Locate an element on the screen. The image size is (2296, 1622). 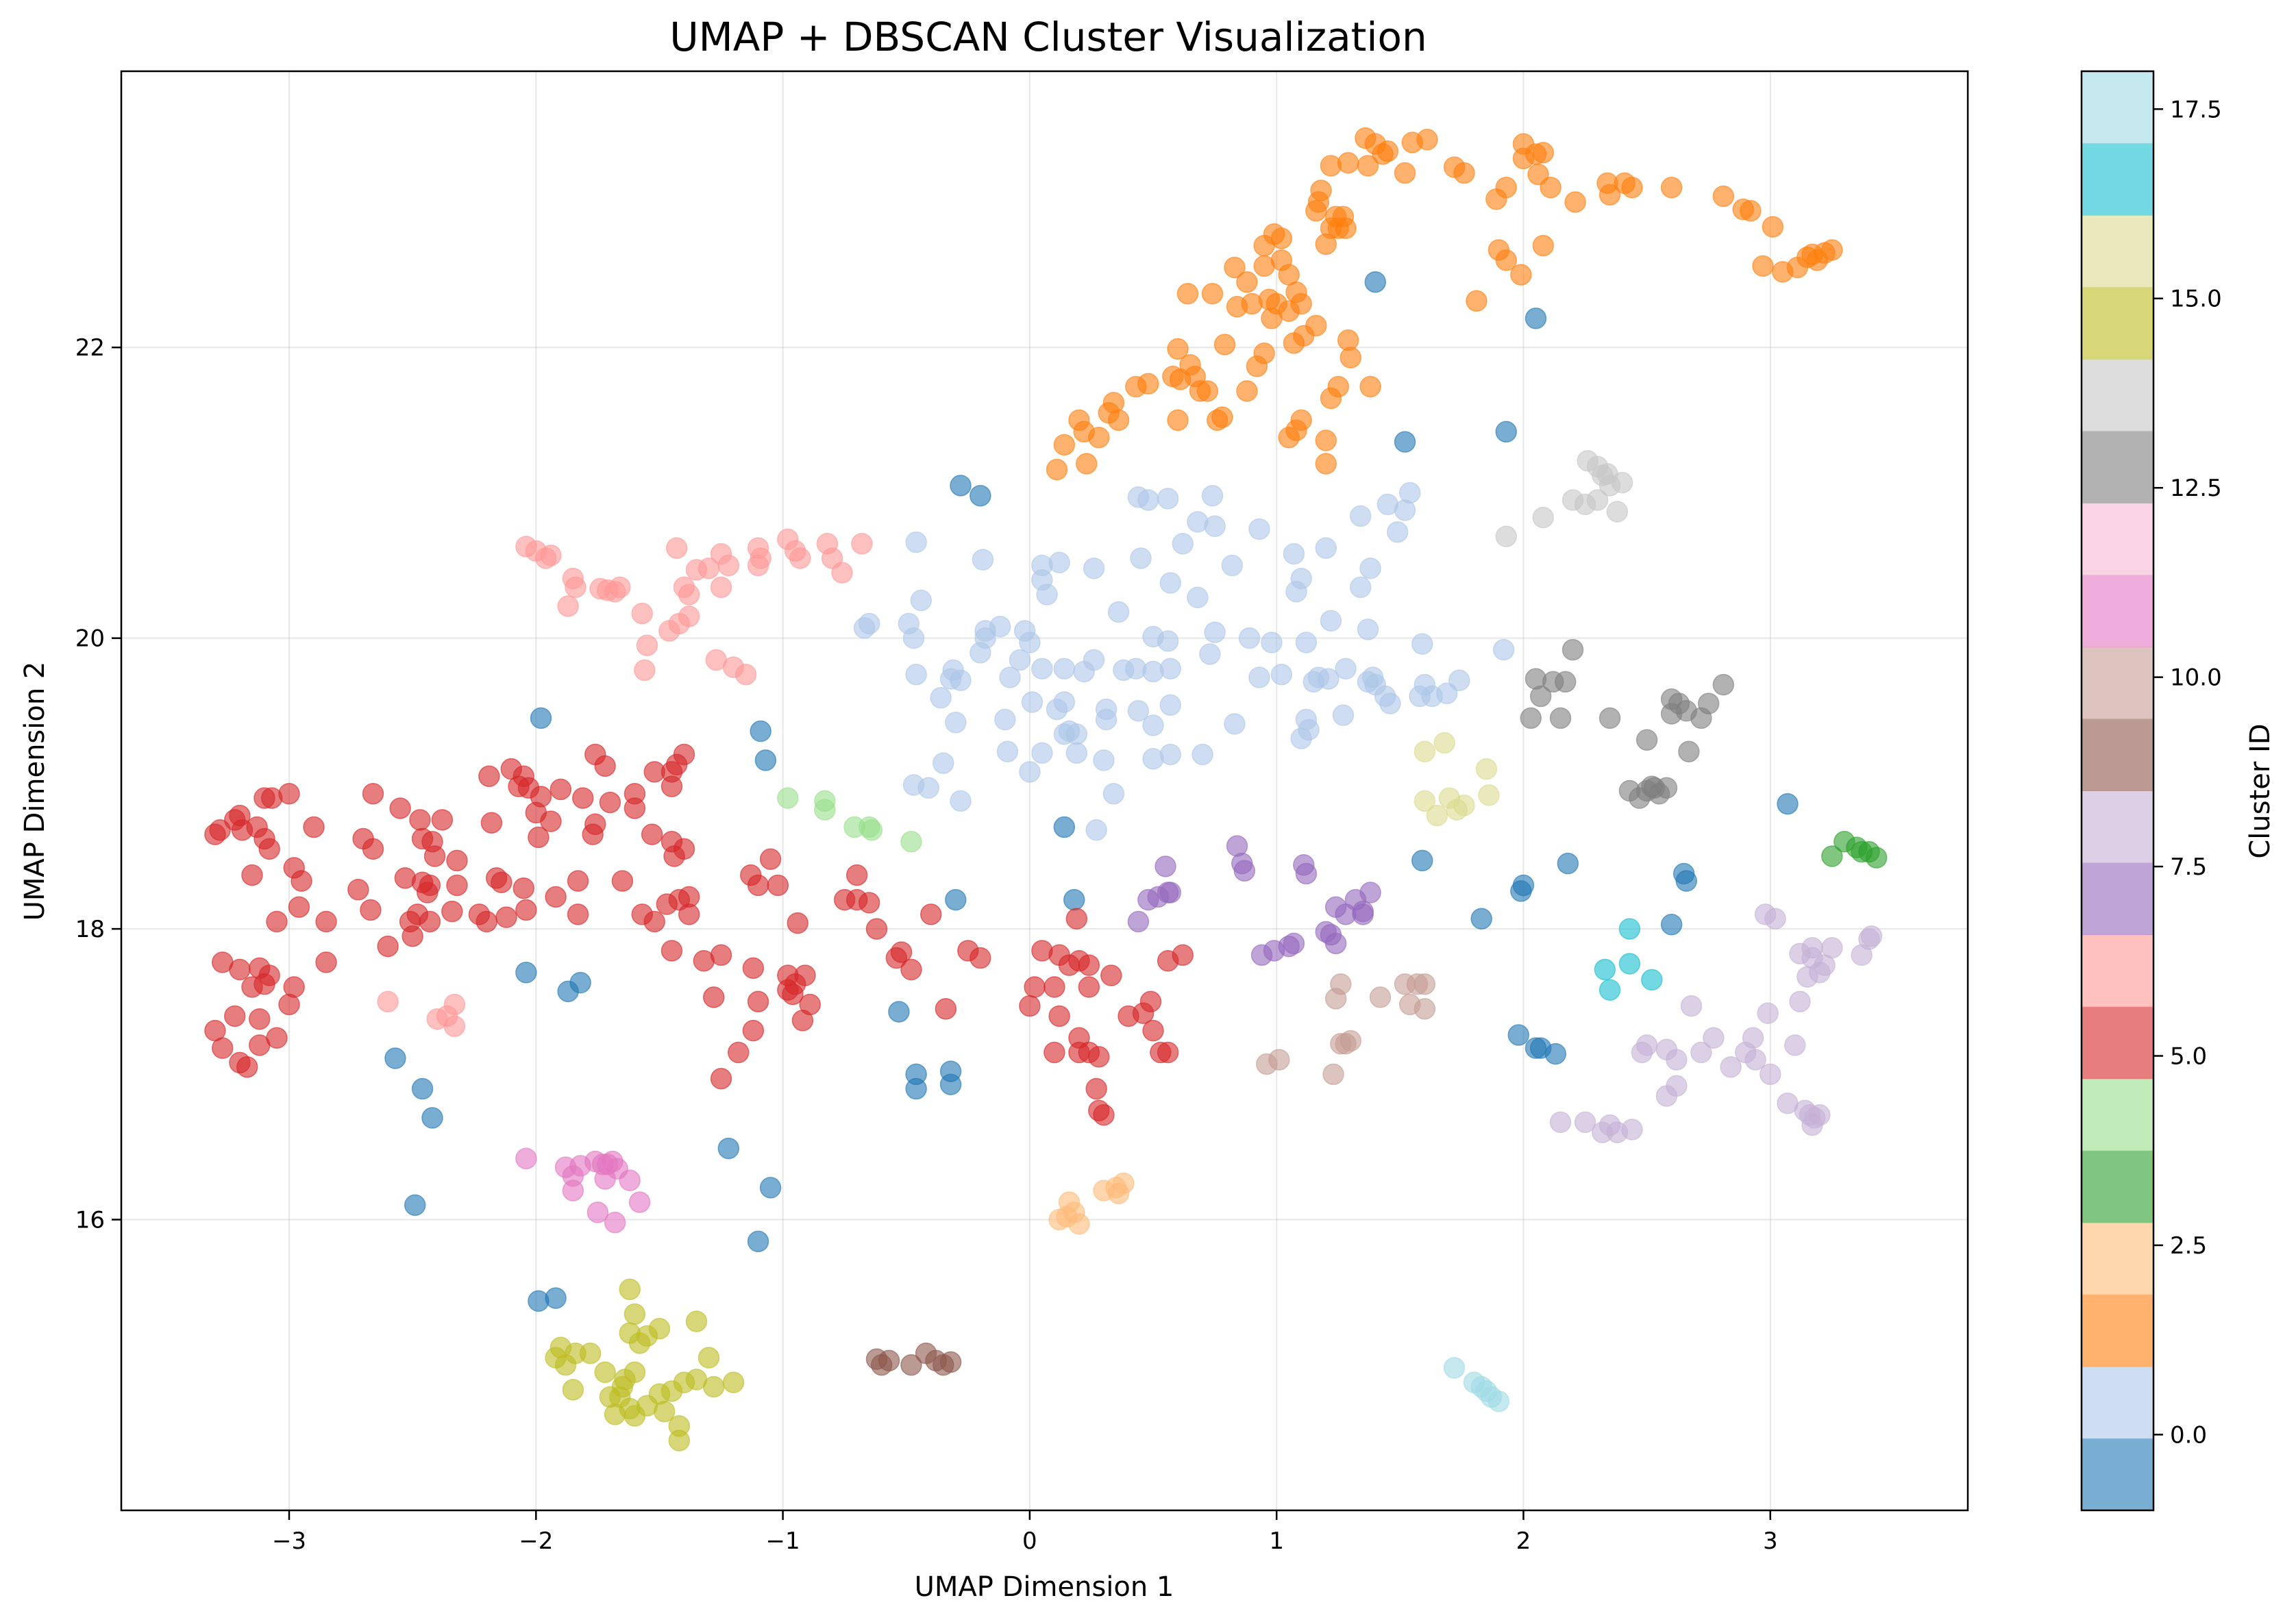
y-axis-label: UMAP Dimension 2 is located at coordinates (35, 791).